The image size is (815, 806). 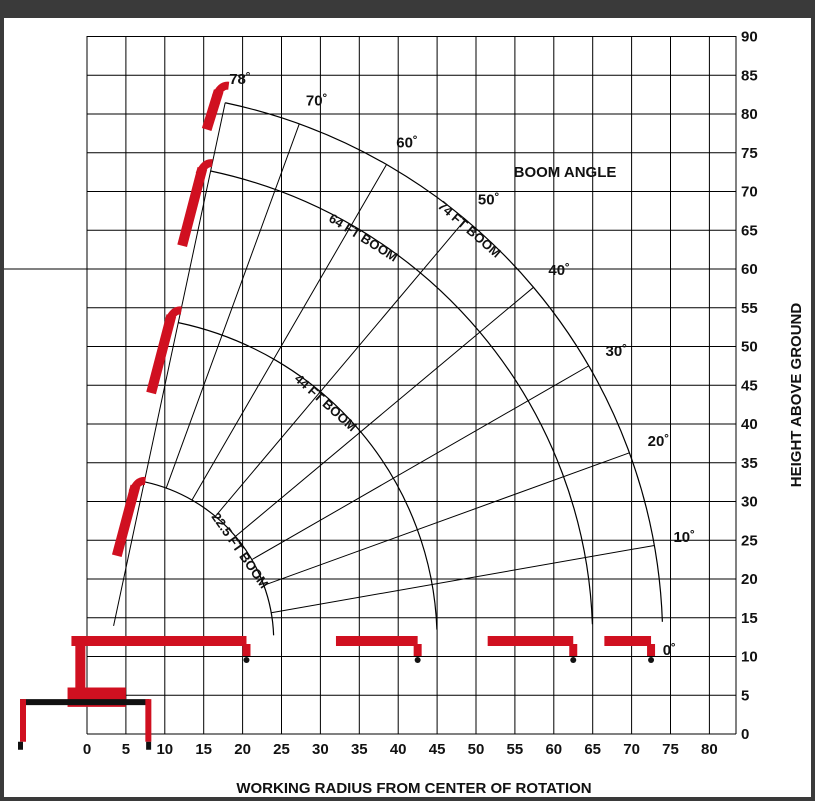 What do you see at coordinates (749, 502) in the screenshot?
I see `y-tick-label: 30` at bounding box center [749, 502].